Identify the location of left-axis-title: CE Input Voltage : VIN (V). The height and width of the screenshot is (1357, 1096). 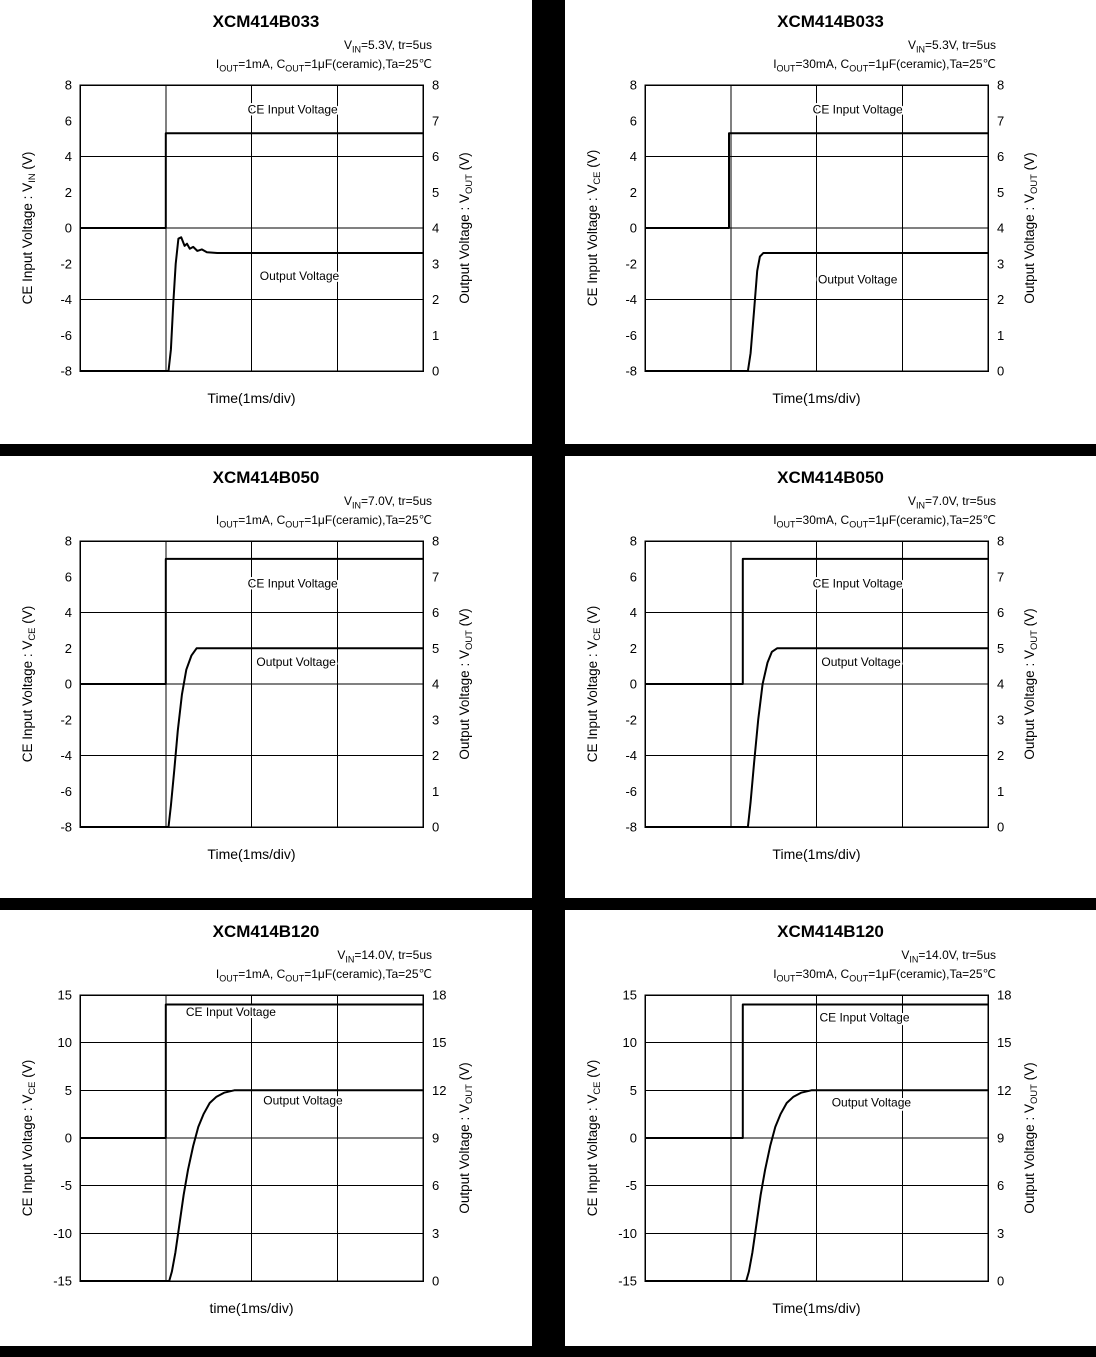
(29, 228).